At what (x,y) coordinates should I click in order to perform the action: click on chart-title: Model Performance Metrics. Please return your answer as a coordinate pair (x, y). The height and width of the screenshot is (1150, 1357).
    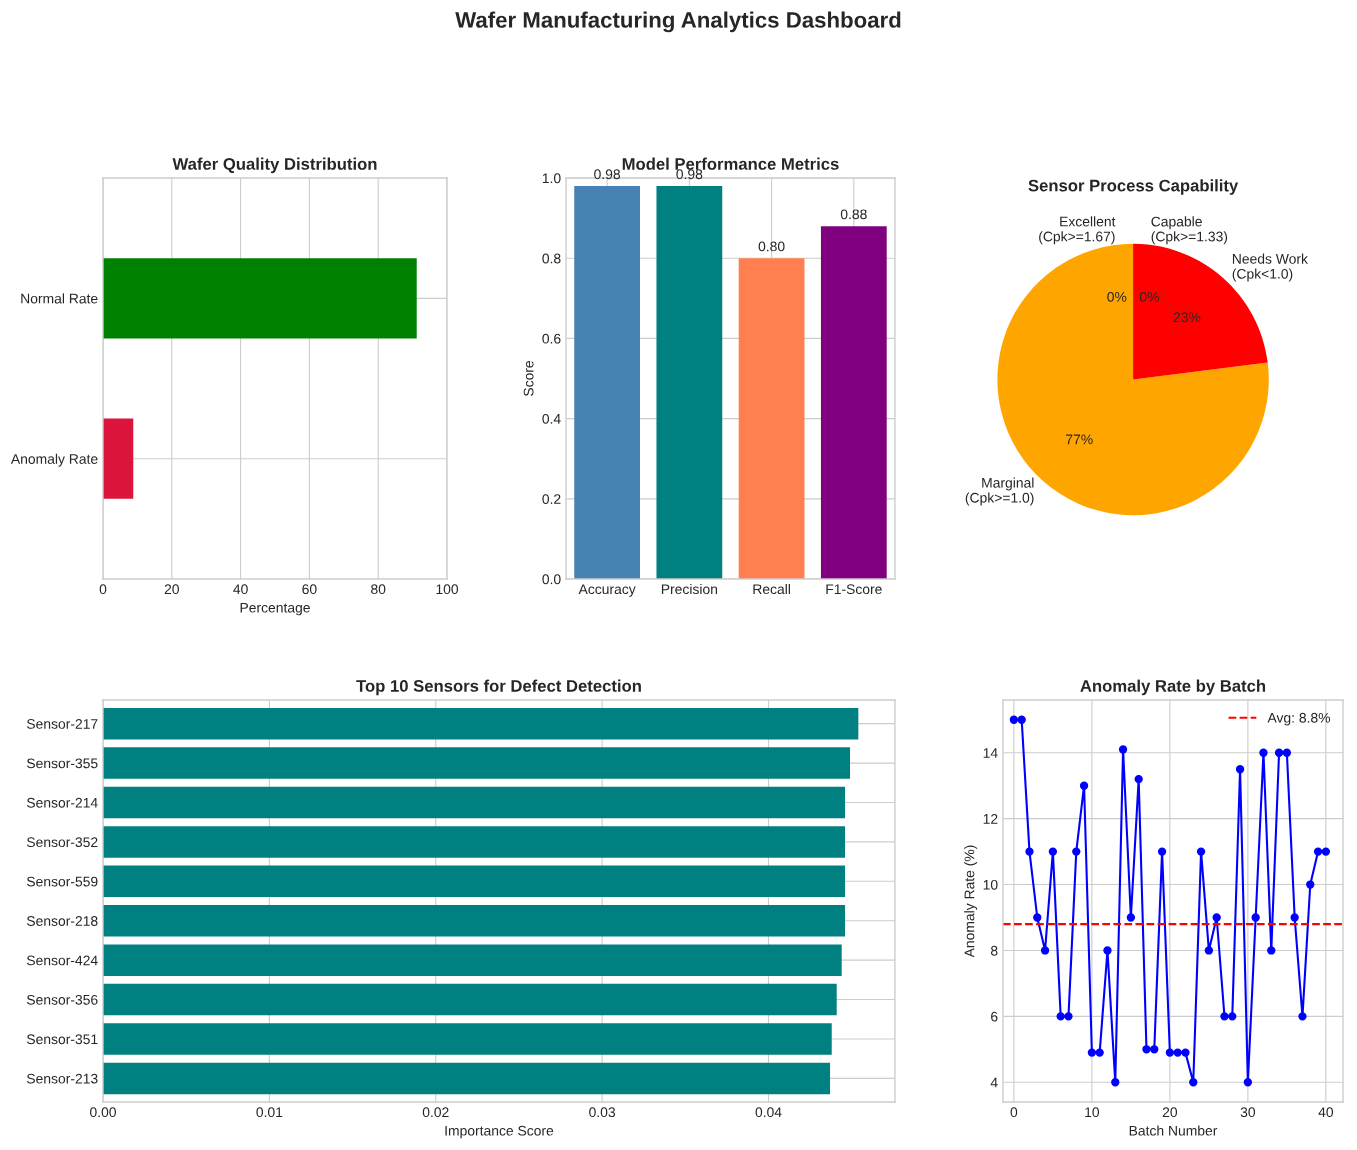
    Looking at the image, I should click on (730, 163).